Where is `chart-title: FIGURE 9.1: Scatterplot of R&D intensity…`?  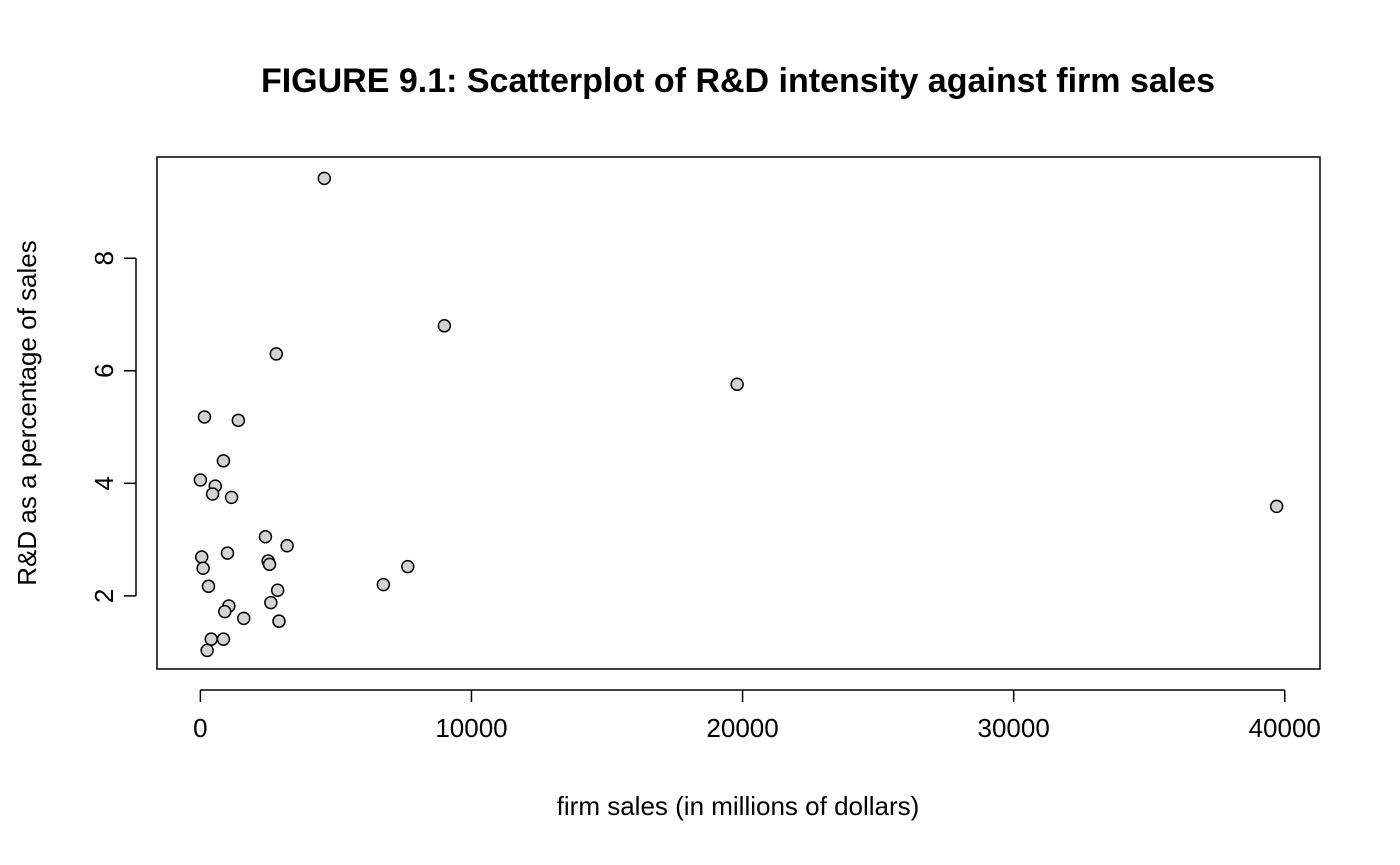
chart-title: FIGURE 9.1: Scatterplot of R&D intensity… is located at coordinates (738, 81).